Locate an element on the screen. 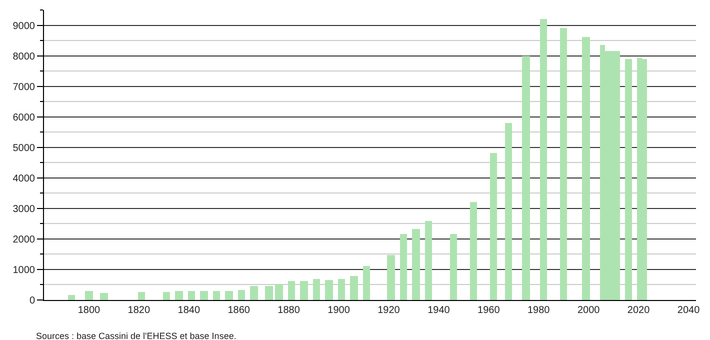 The width and height of the screenshot is (710, 340). y-tick-label: 3000 is located at coordinates (24, 209).